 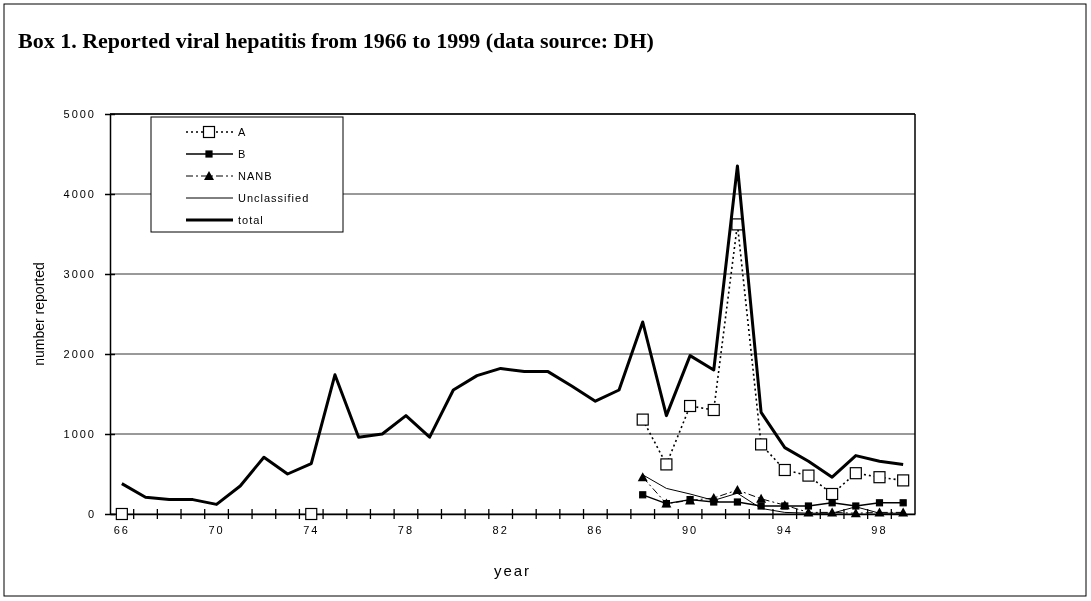 I want to click on x-tick-label: 90, so click(x=690, y=529).